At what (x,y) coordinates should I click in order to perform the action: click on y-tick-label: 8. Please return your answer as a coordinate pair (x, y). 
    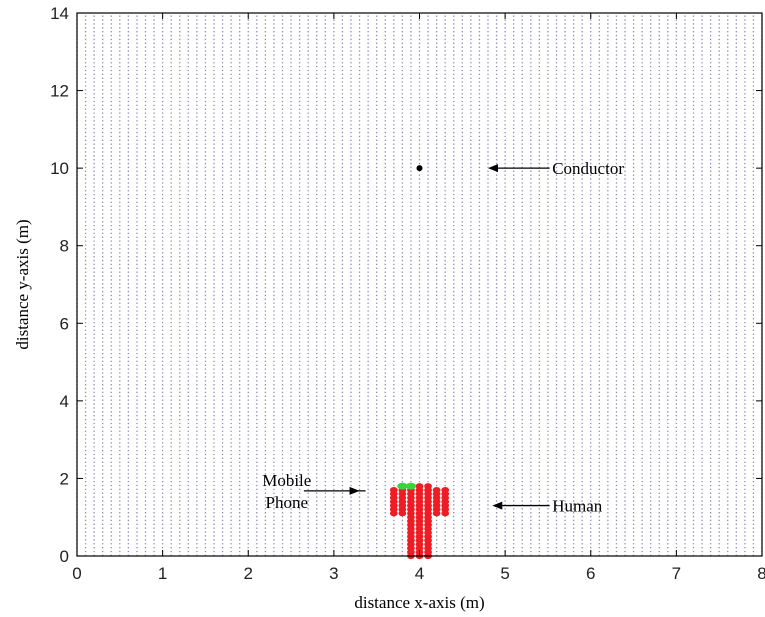
    Looking at the image, I should click on (64, 246).